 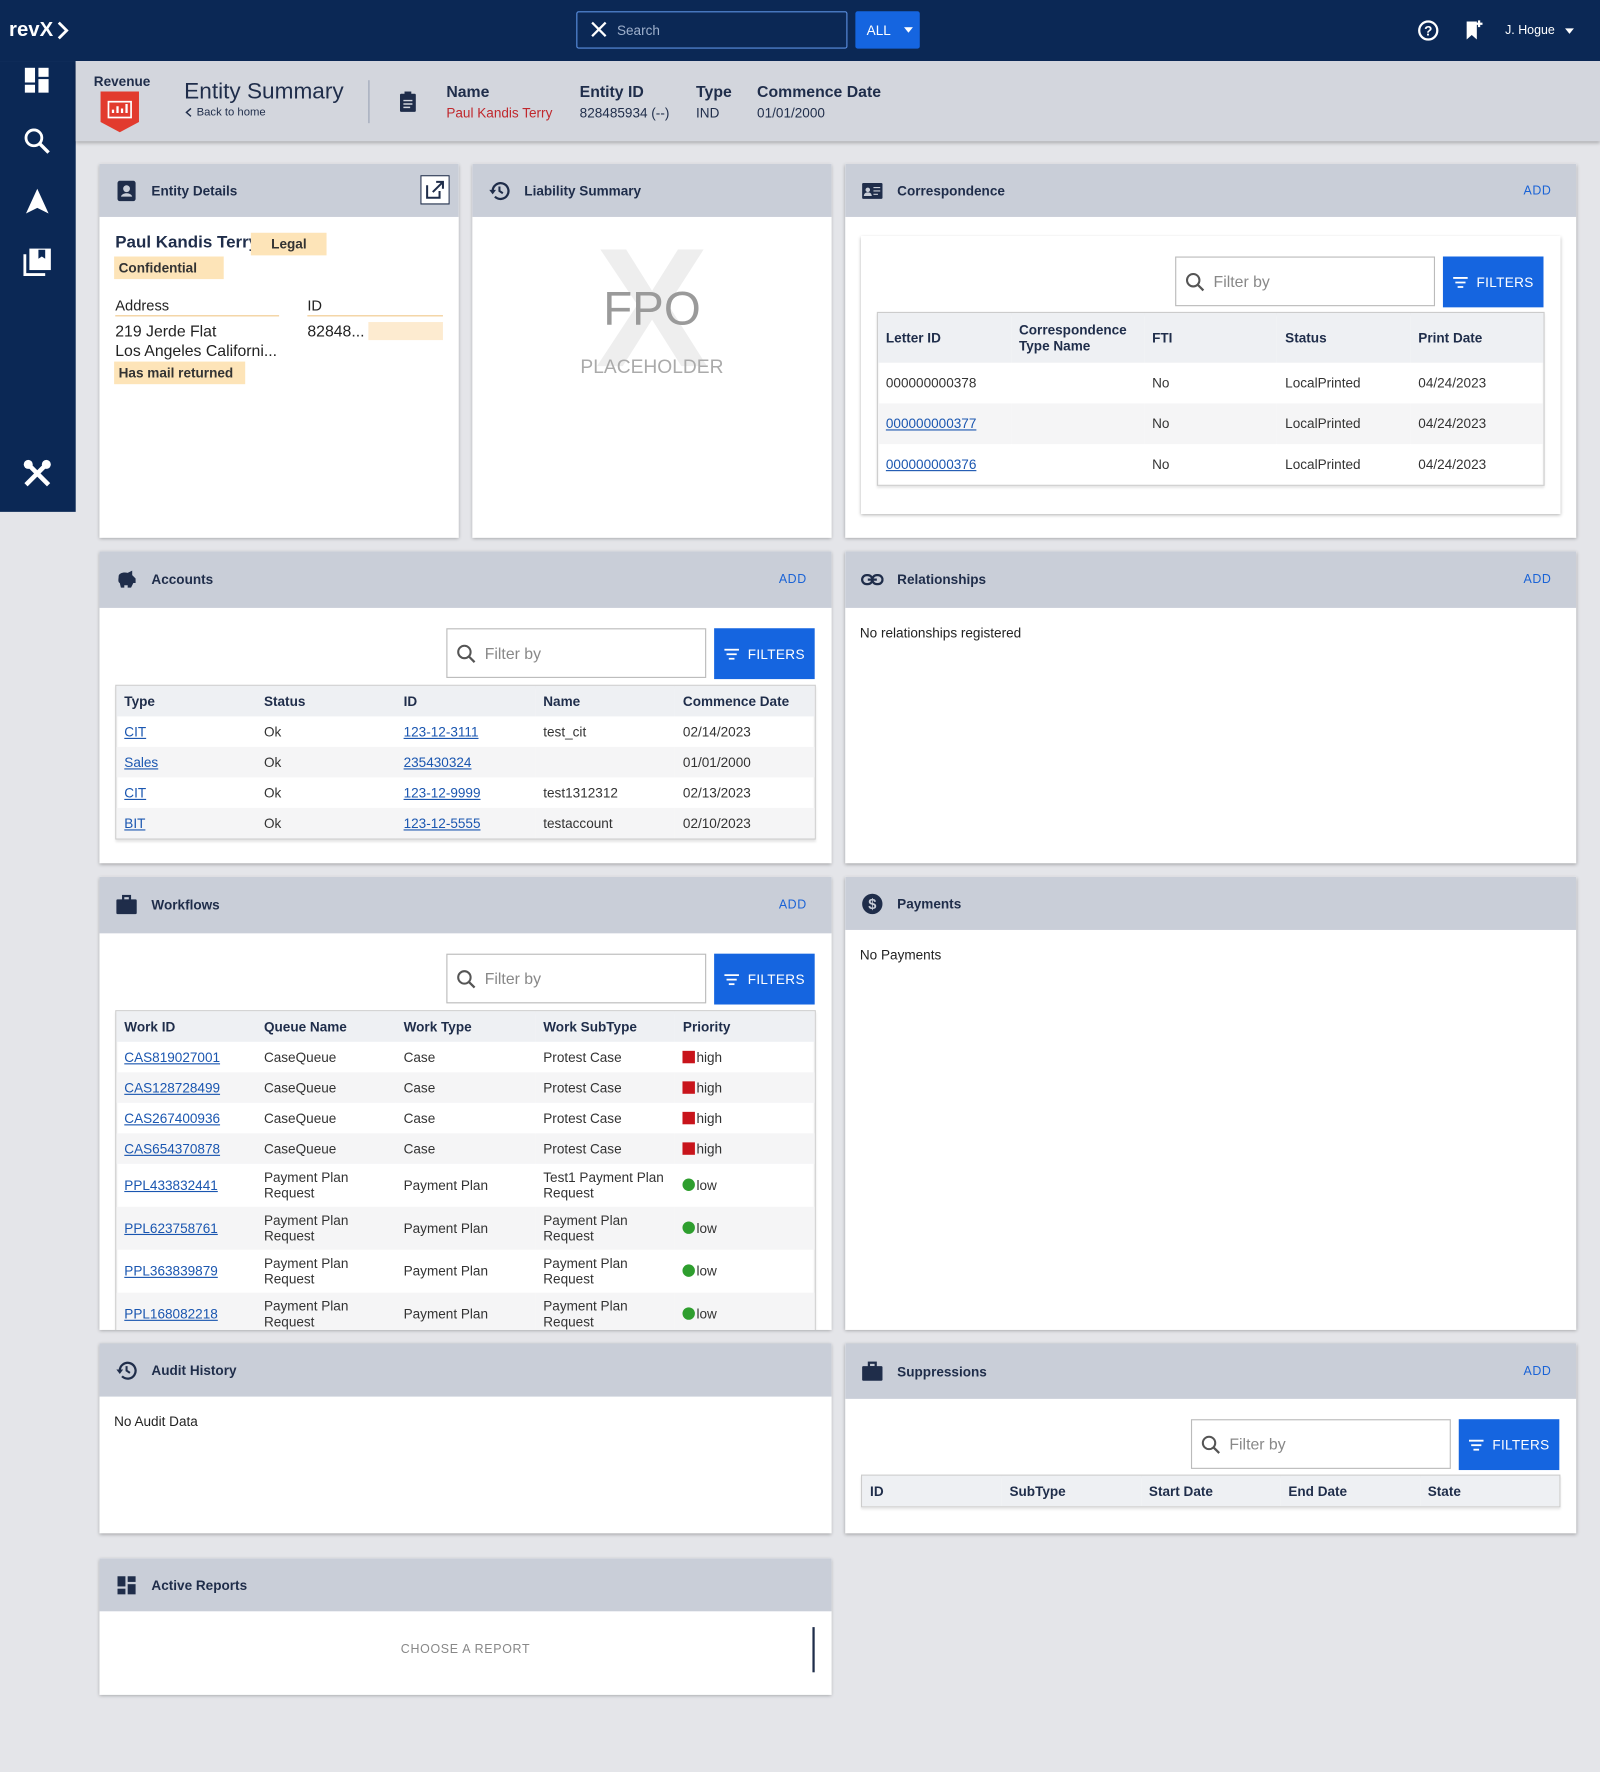 What do you see at coordinates (446, 1271) in the screenshot?
I see `table-cell: Payment Plan` at bounding box center [446, 1271].